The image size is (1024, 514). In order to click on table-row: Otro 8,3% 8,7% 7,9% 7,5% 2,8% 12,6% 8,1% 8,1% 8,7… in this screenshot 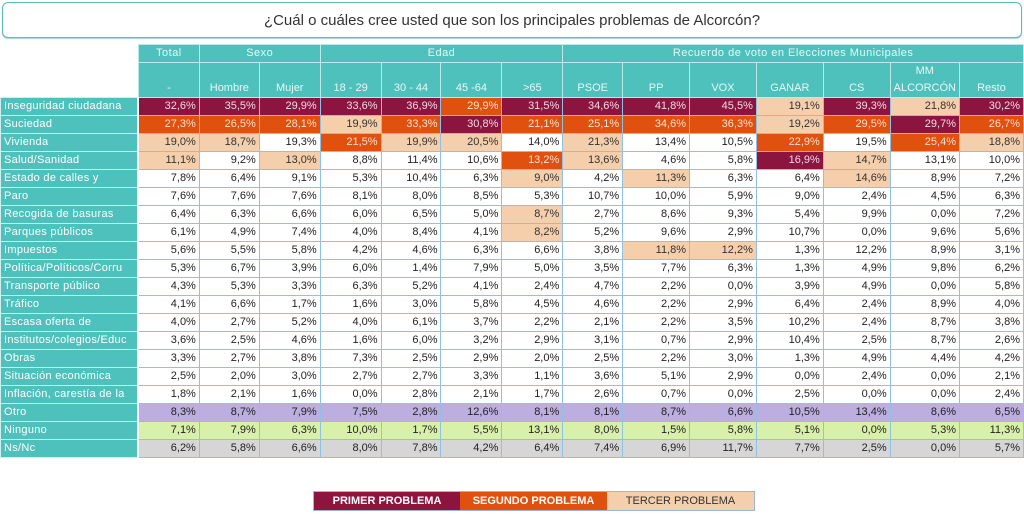, I will do `click(512, 412)`.